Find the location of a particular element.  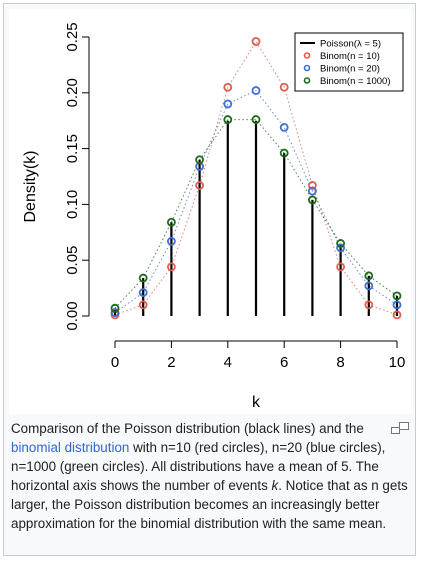

x-axis-label: k is located at coordinates (256, 402).